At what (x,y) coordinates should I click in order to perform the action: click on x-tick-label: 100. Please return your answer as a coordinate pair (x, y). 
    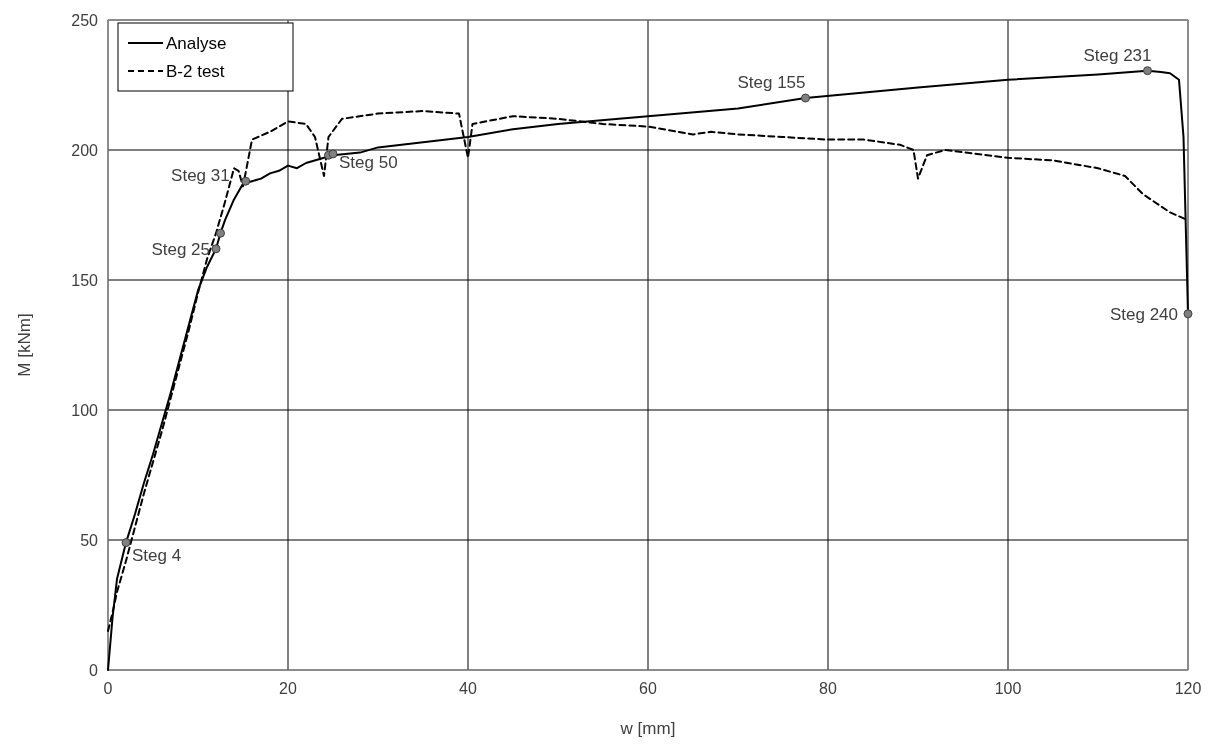
    Looking at the image, I should click on (1008, 688).